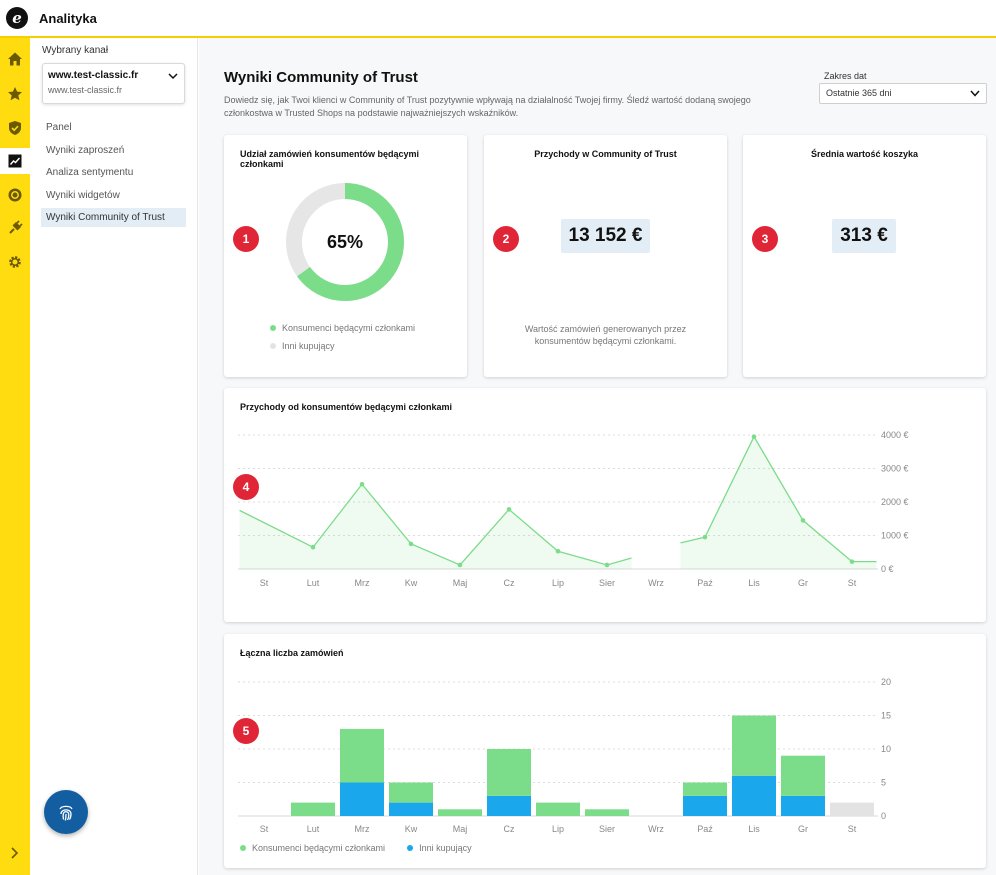 The width and height of the screenshot is (996, 875). I want to click on bar-x-tick: Cz, so click(509, 829).